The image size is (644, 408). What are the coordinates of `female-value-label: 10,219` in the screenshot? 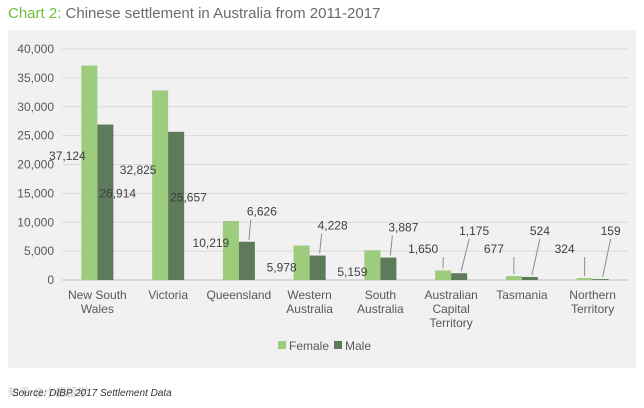 It's located at (211, 243).